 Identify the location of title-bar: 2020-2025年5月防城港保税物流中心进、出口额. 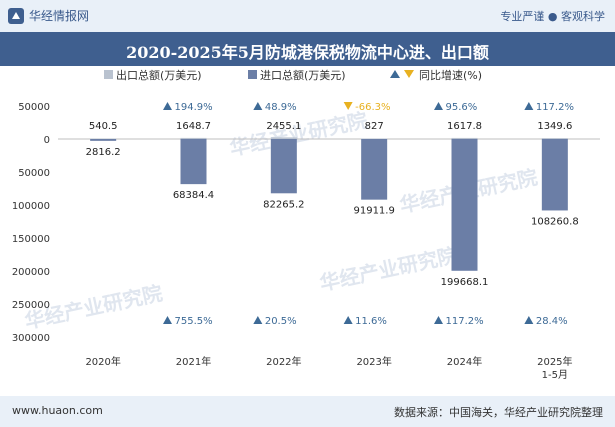
(307, 49).